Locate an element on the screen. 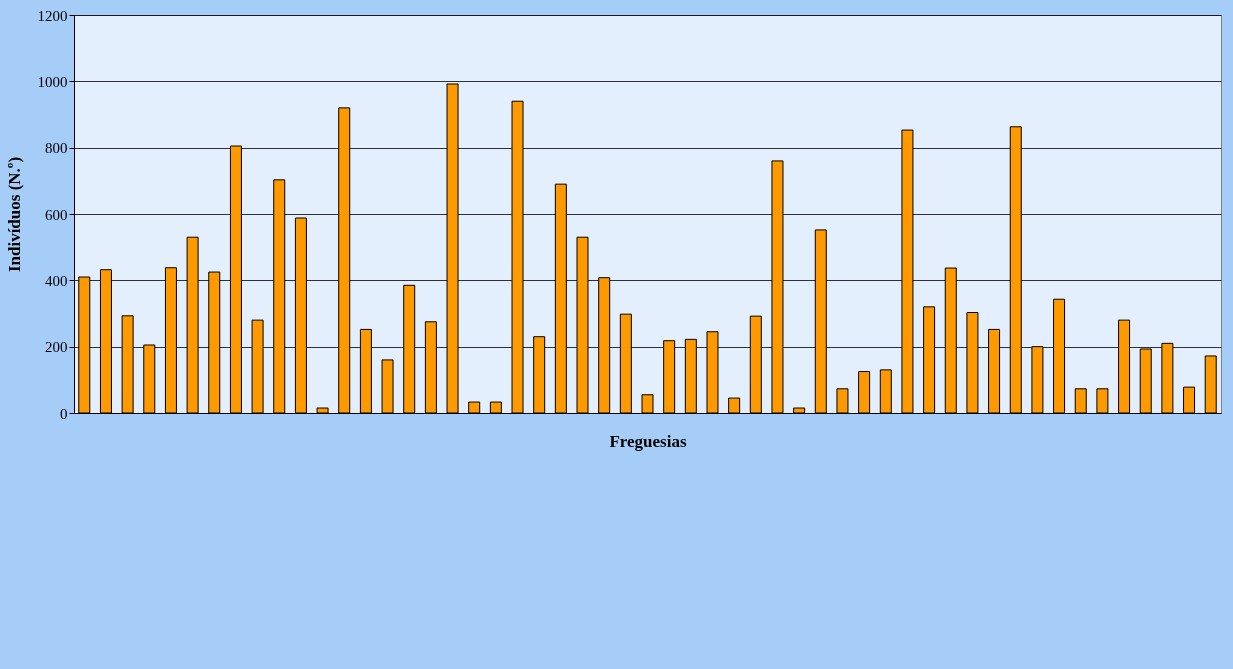 This screenshot has height=669, width=1233. y-axis-title: Indivíduos (N.º) is located at coordinates (14, 214).